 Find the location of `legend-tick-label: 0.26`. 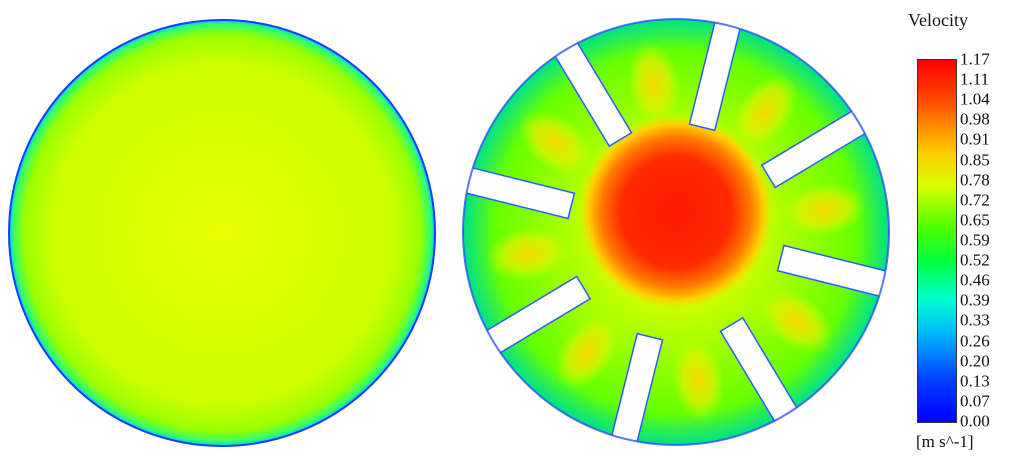

legend-tick-label: 0.26 is located at coordinates (975, 341).